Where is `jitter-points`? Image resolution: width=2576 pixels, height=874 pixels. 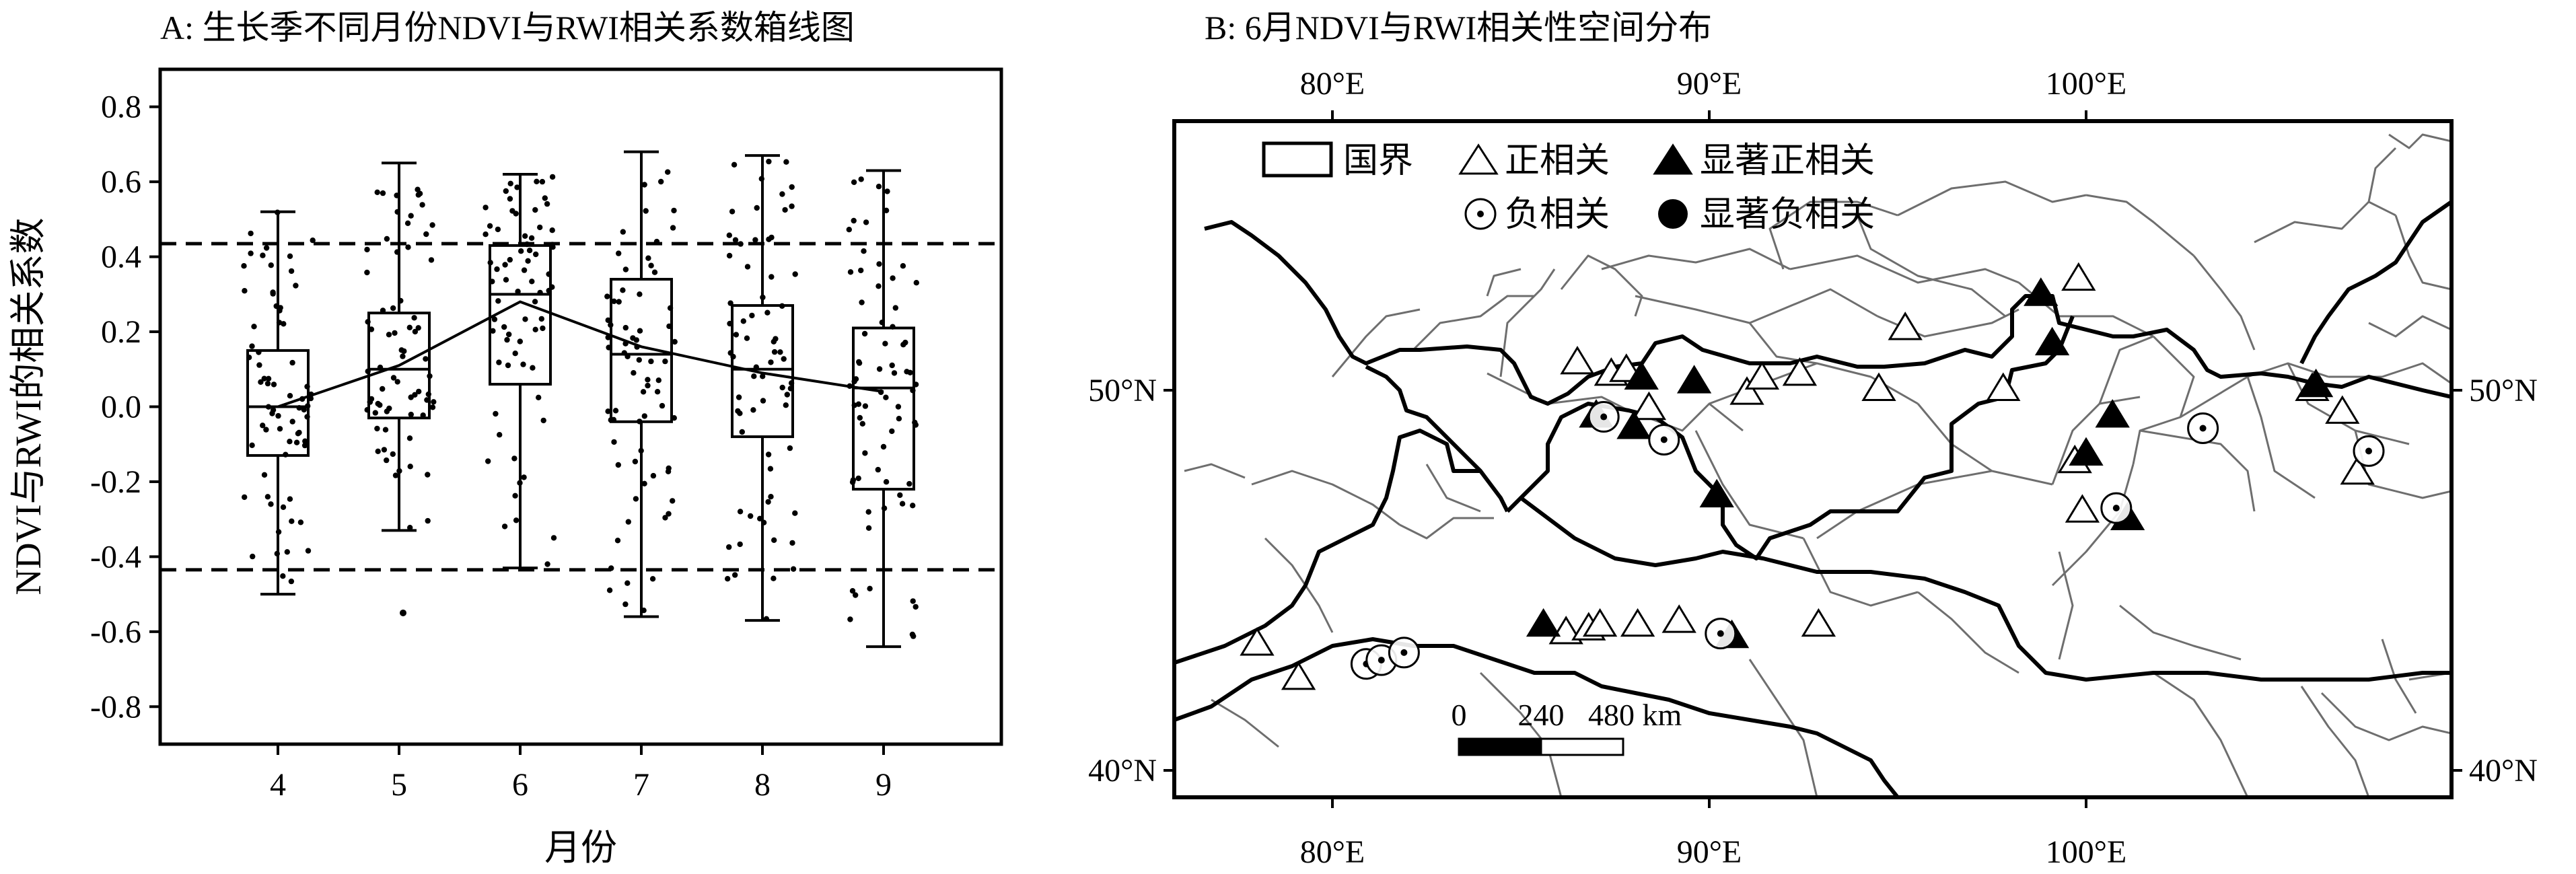 jitter-points is located at coordinates (580, 398).